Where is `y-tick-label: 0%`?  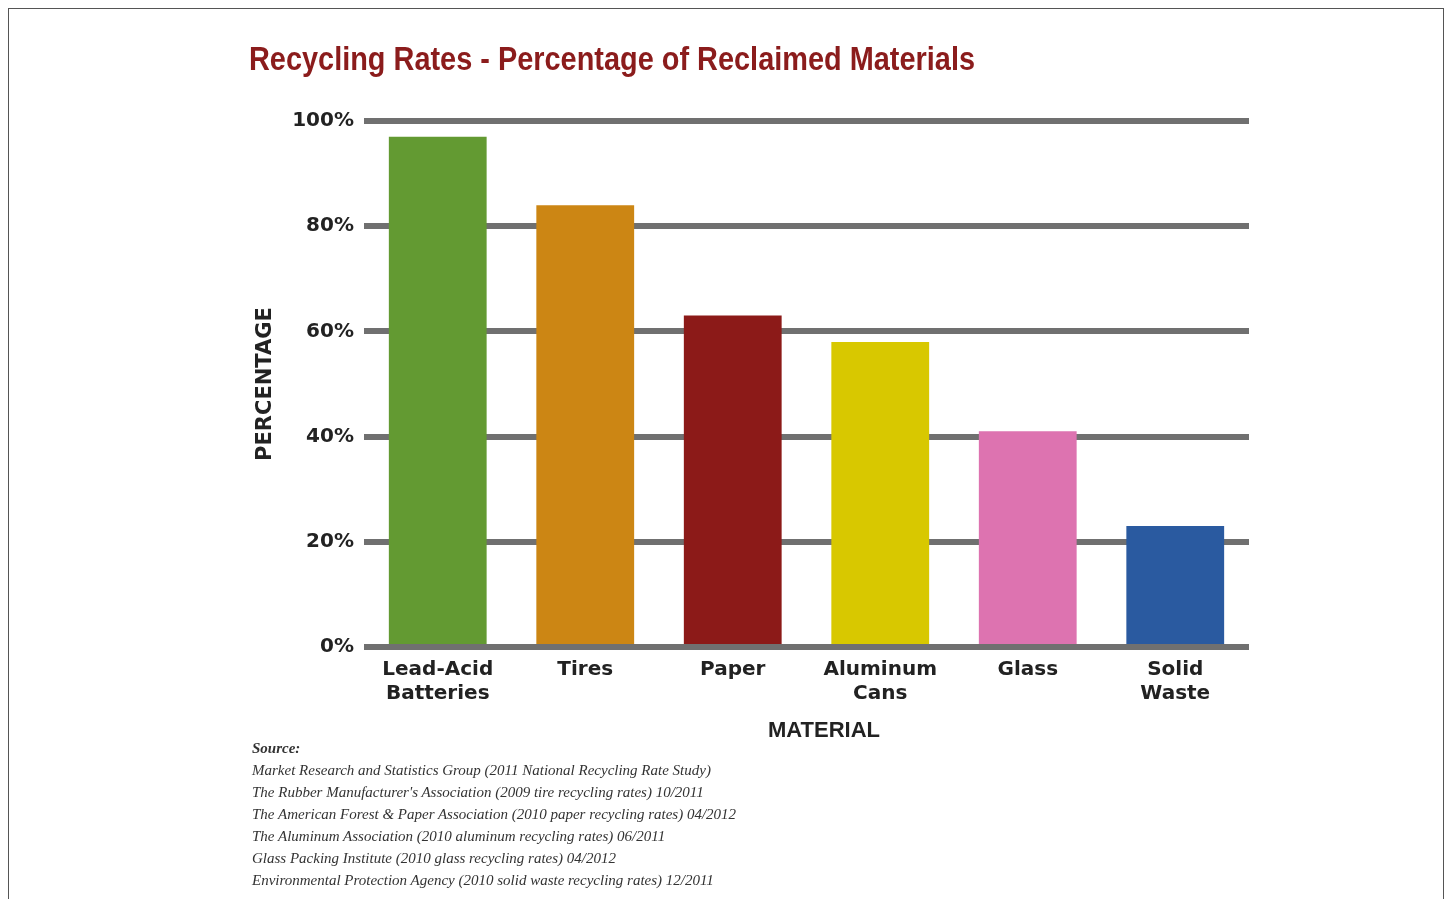 y-tick-label: 0% is located at coordinates (337, 645).